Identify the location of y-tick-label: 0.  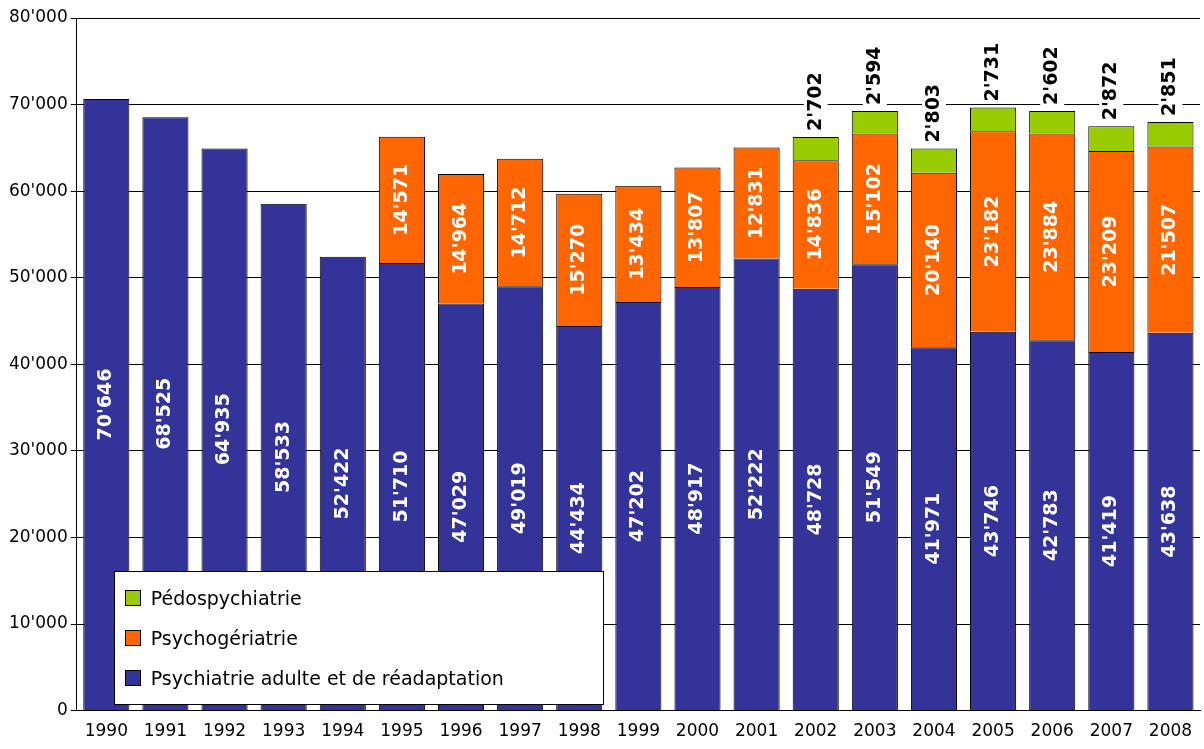
(62, 709).